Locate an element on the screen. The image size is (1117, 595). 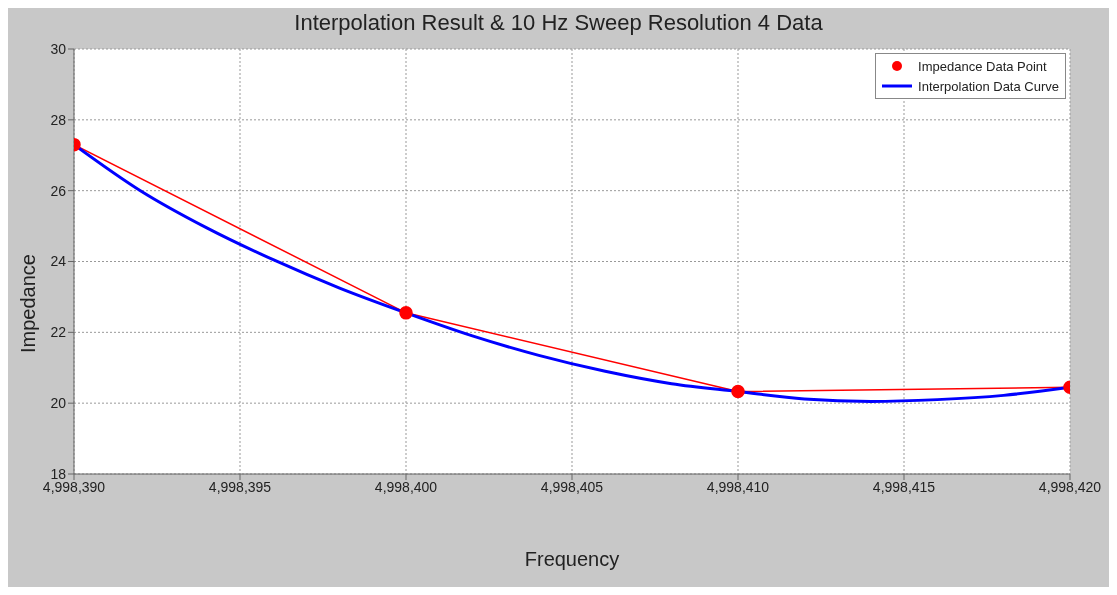
legend-label: Interpolation Data Curve is located at coordinates (988, 86).